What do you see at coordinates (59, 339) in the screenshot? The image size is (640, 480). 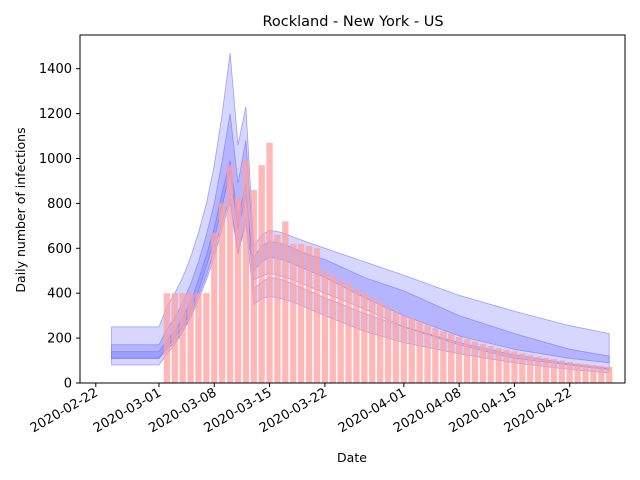 I see `y-tick-label: 200` at bounding box center [59, 339].